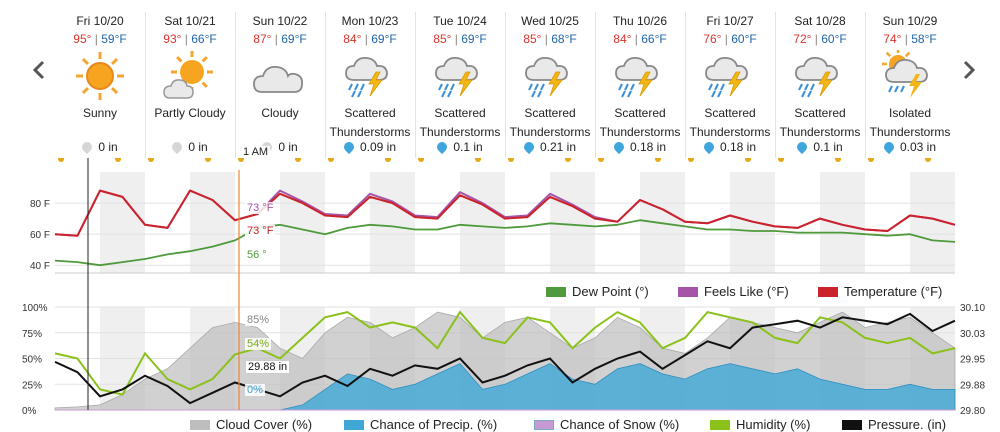  What do you see at coordinates (32, 360) in the screenshot?
I see `y-tick-label-left: 50%` at bounding box center [32, 360].